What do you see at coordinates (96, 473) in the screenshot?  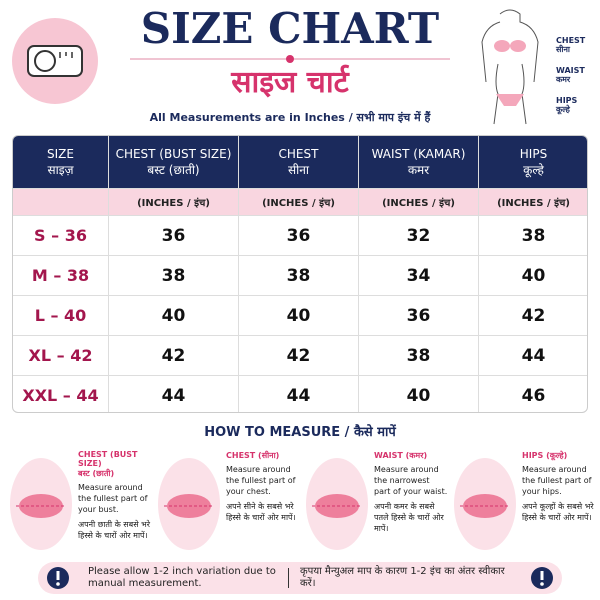 I see `measure-label-hi: बस्ट (छाती)` at bounding box center [96, 473].